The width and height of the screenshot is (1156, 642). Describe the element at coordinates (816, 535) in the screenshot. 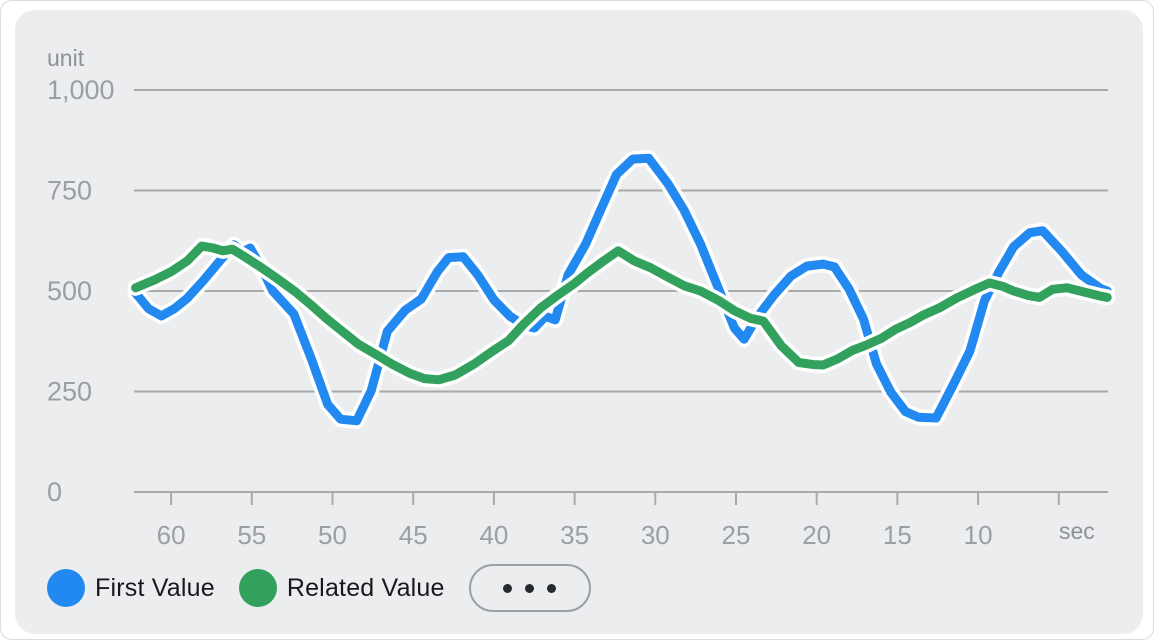

I see `svg-text: 20` at that location.